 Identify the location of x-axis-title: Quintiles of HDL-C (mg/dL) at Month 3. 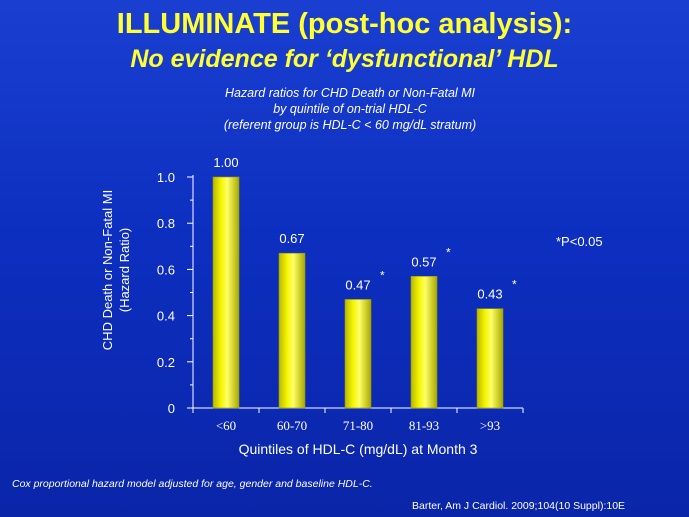
(358, 449).